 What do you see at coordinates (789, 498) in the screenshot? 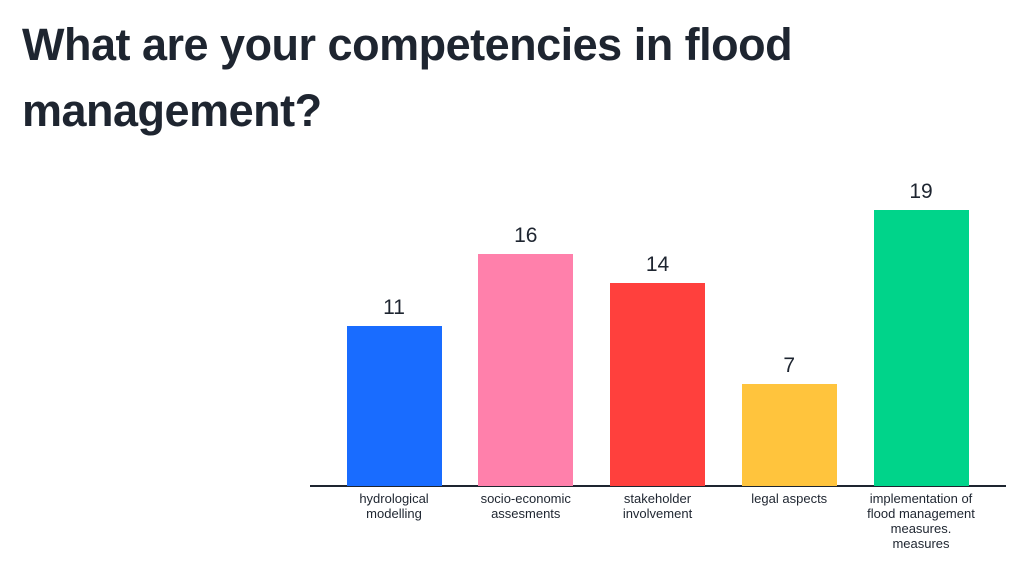
I see `x-tick-label: legal aspects` at bounding box center [789, 498].